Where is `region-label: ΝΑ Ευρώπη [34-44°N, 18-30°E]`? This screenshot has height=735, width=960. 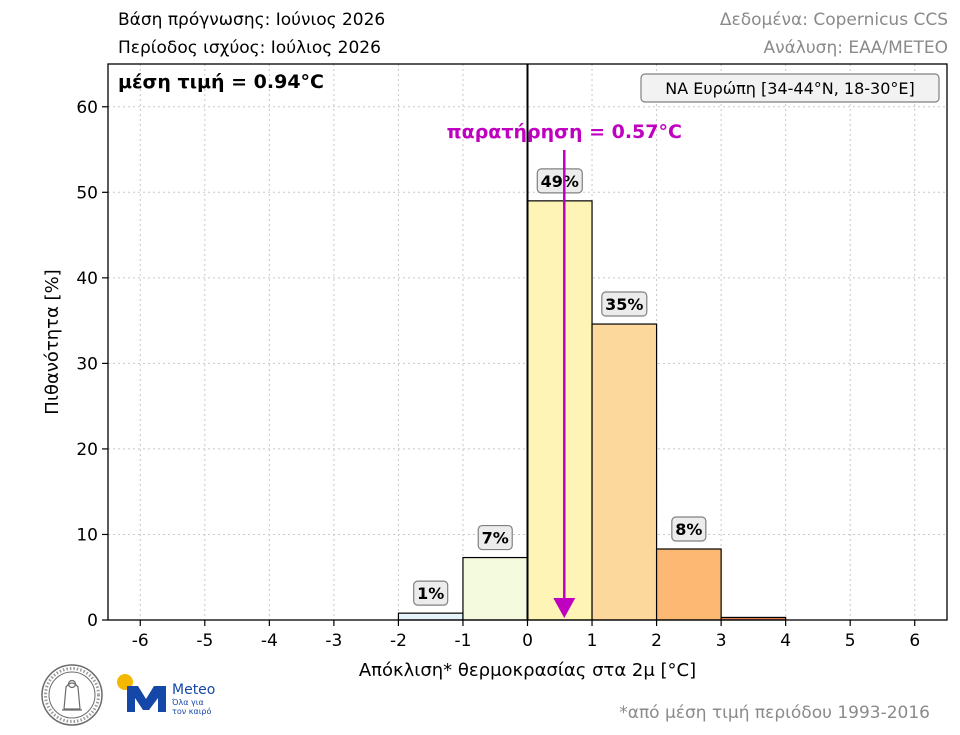
region-label: ΝΑ Ευρώπη [34-44°N, 18-30°E] is located at coordinates (790, 88).